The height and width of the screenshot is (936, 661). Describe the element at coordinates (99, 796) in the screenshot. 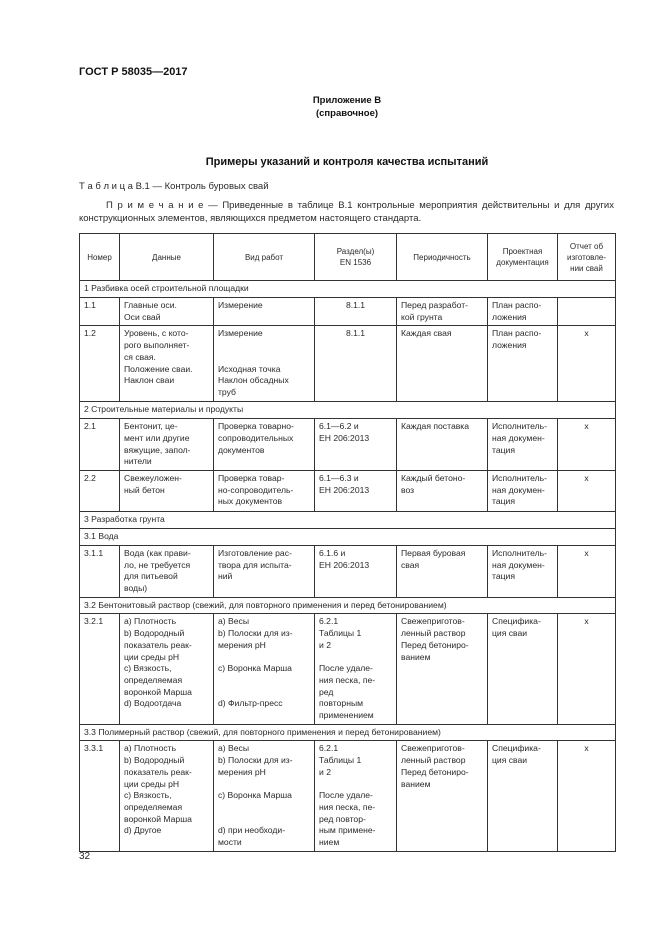

I see `row-number: 3.3.1` at that location.